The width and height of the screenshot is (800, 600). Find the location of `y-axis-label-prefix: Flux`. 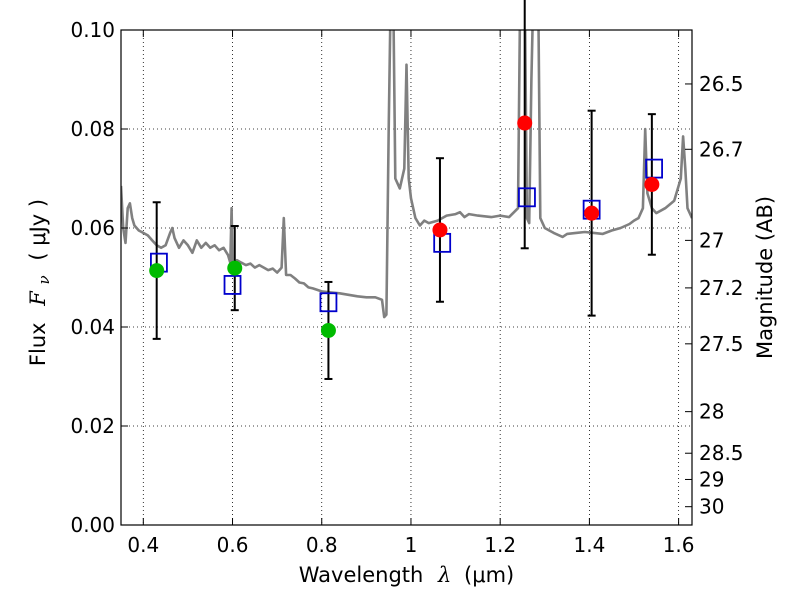

y-axis-label-prefix: Flux is located at coordinates (38, 344).